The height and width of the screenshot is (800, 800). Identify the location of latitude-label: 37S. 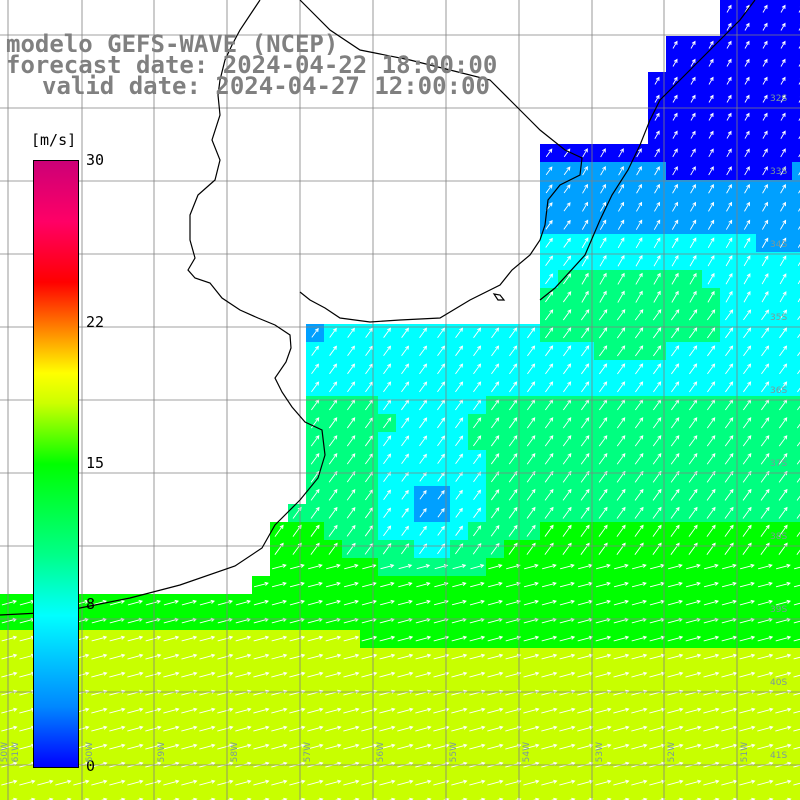
(779, 464).